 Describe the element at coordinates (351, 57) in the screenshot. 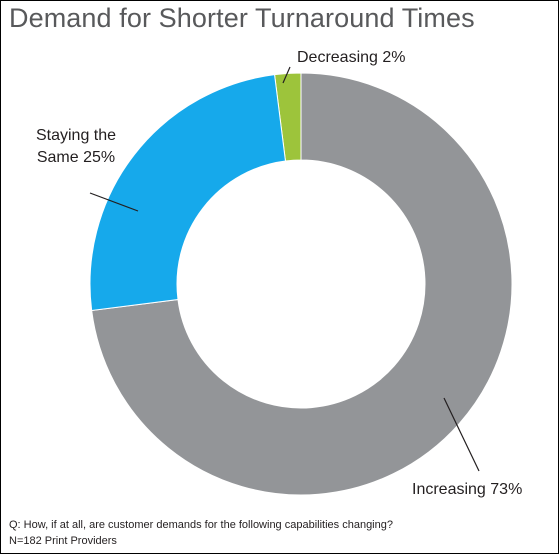

I see `slice-label-decreasing: Decreasing 2%` at that location.